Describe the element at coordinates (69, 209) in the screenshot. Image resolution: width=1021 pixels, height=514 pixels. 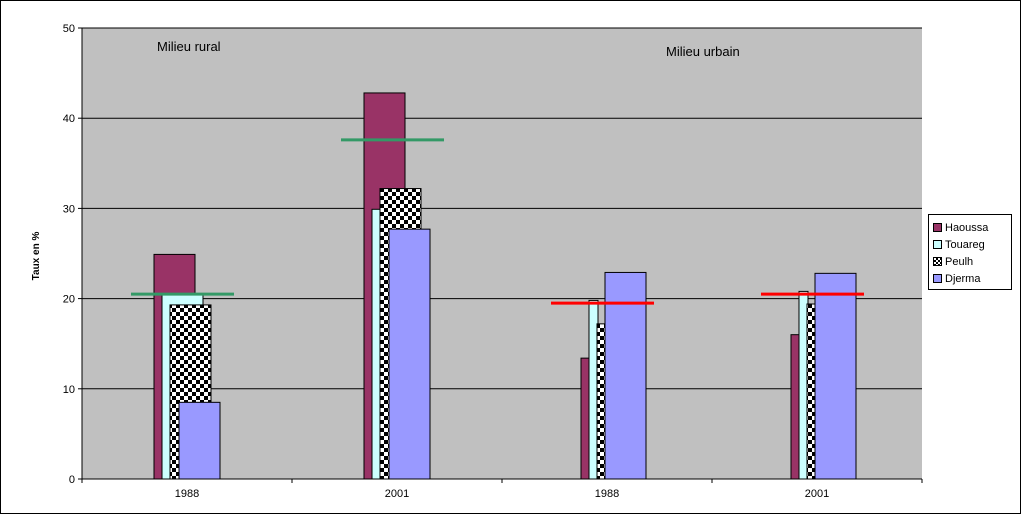
I see `y-tick-label: 30` at that location.